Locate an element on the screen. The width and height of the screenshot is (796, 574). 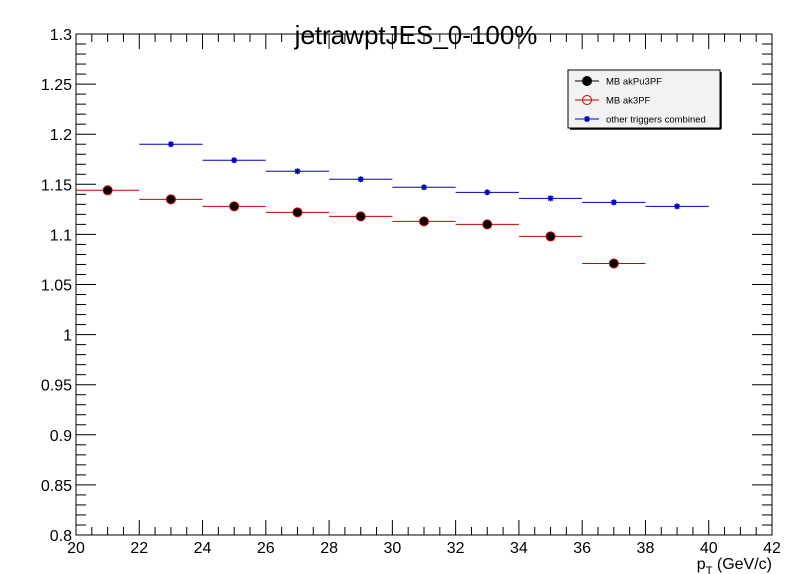
x-tick-label: 30 is located at coordinates (392, 548).